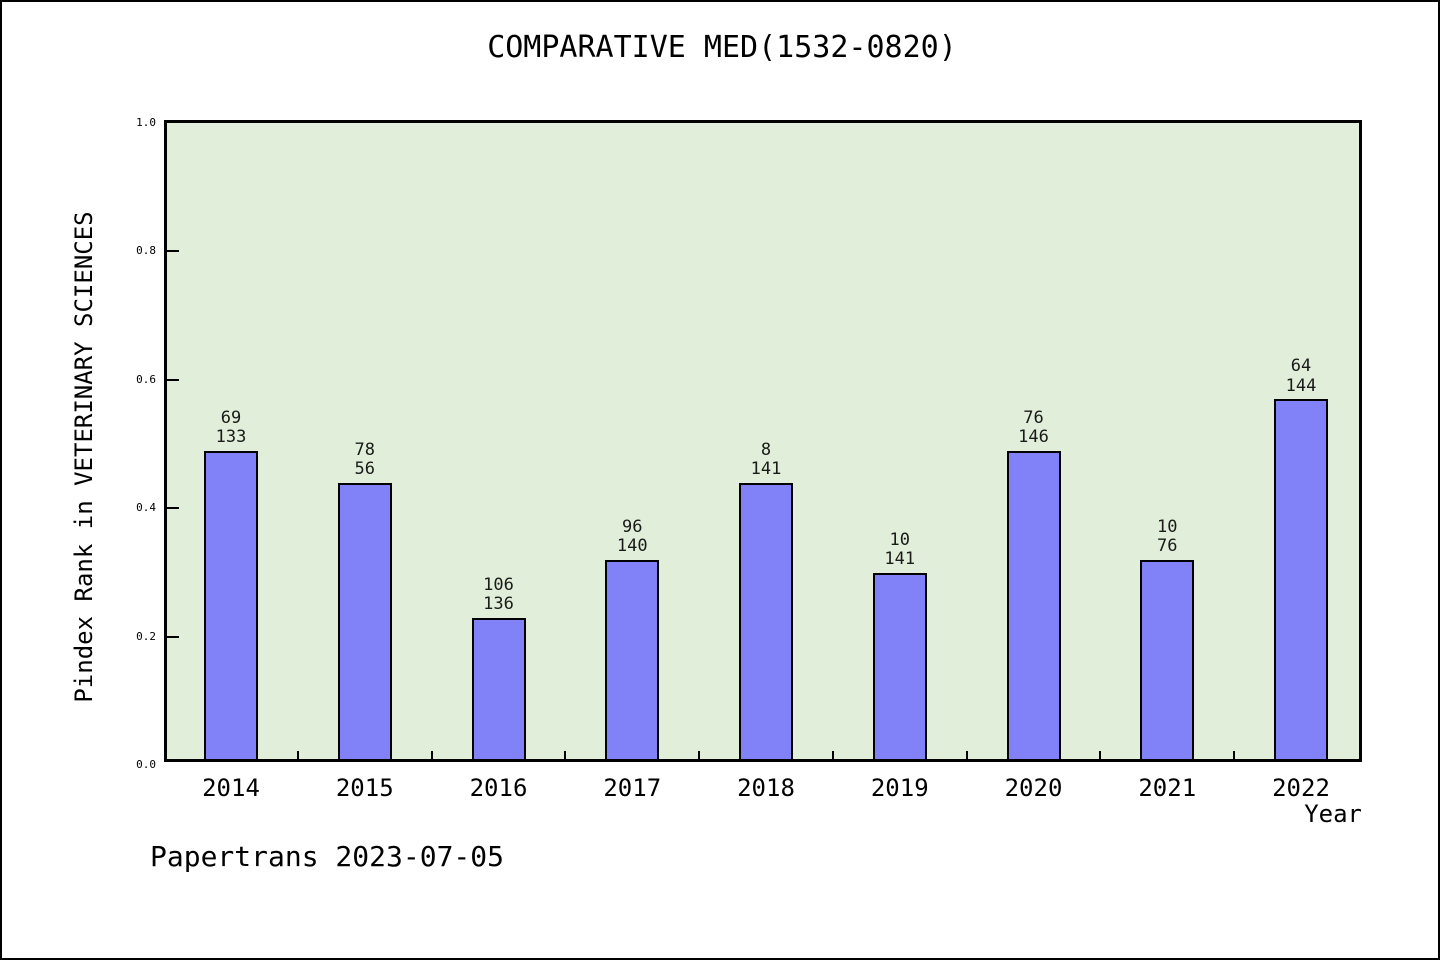 The image size is (1440, 960). I want to click on x-axis-title: Year, so click(1333, 814).